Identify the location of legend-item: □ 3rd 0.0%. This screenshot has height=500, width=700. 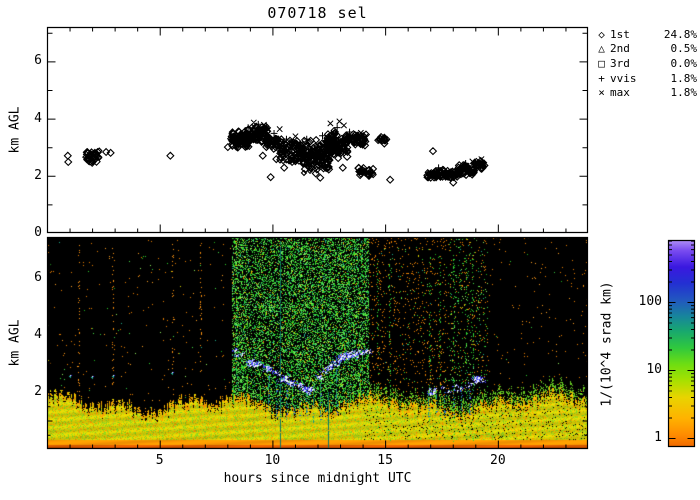
(645, 63).